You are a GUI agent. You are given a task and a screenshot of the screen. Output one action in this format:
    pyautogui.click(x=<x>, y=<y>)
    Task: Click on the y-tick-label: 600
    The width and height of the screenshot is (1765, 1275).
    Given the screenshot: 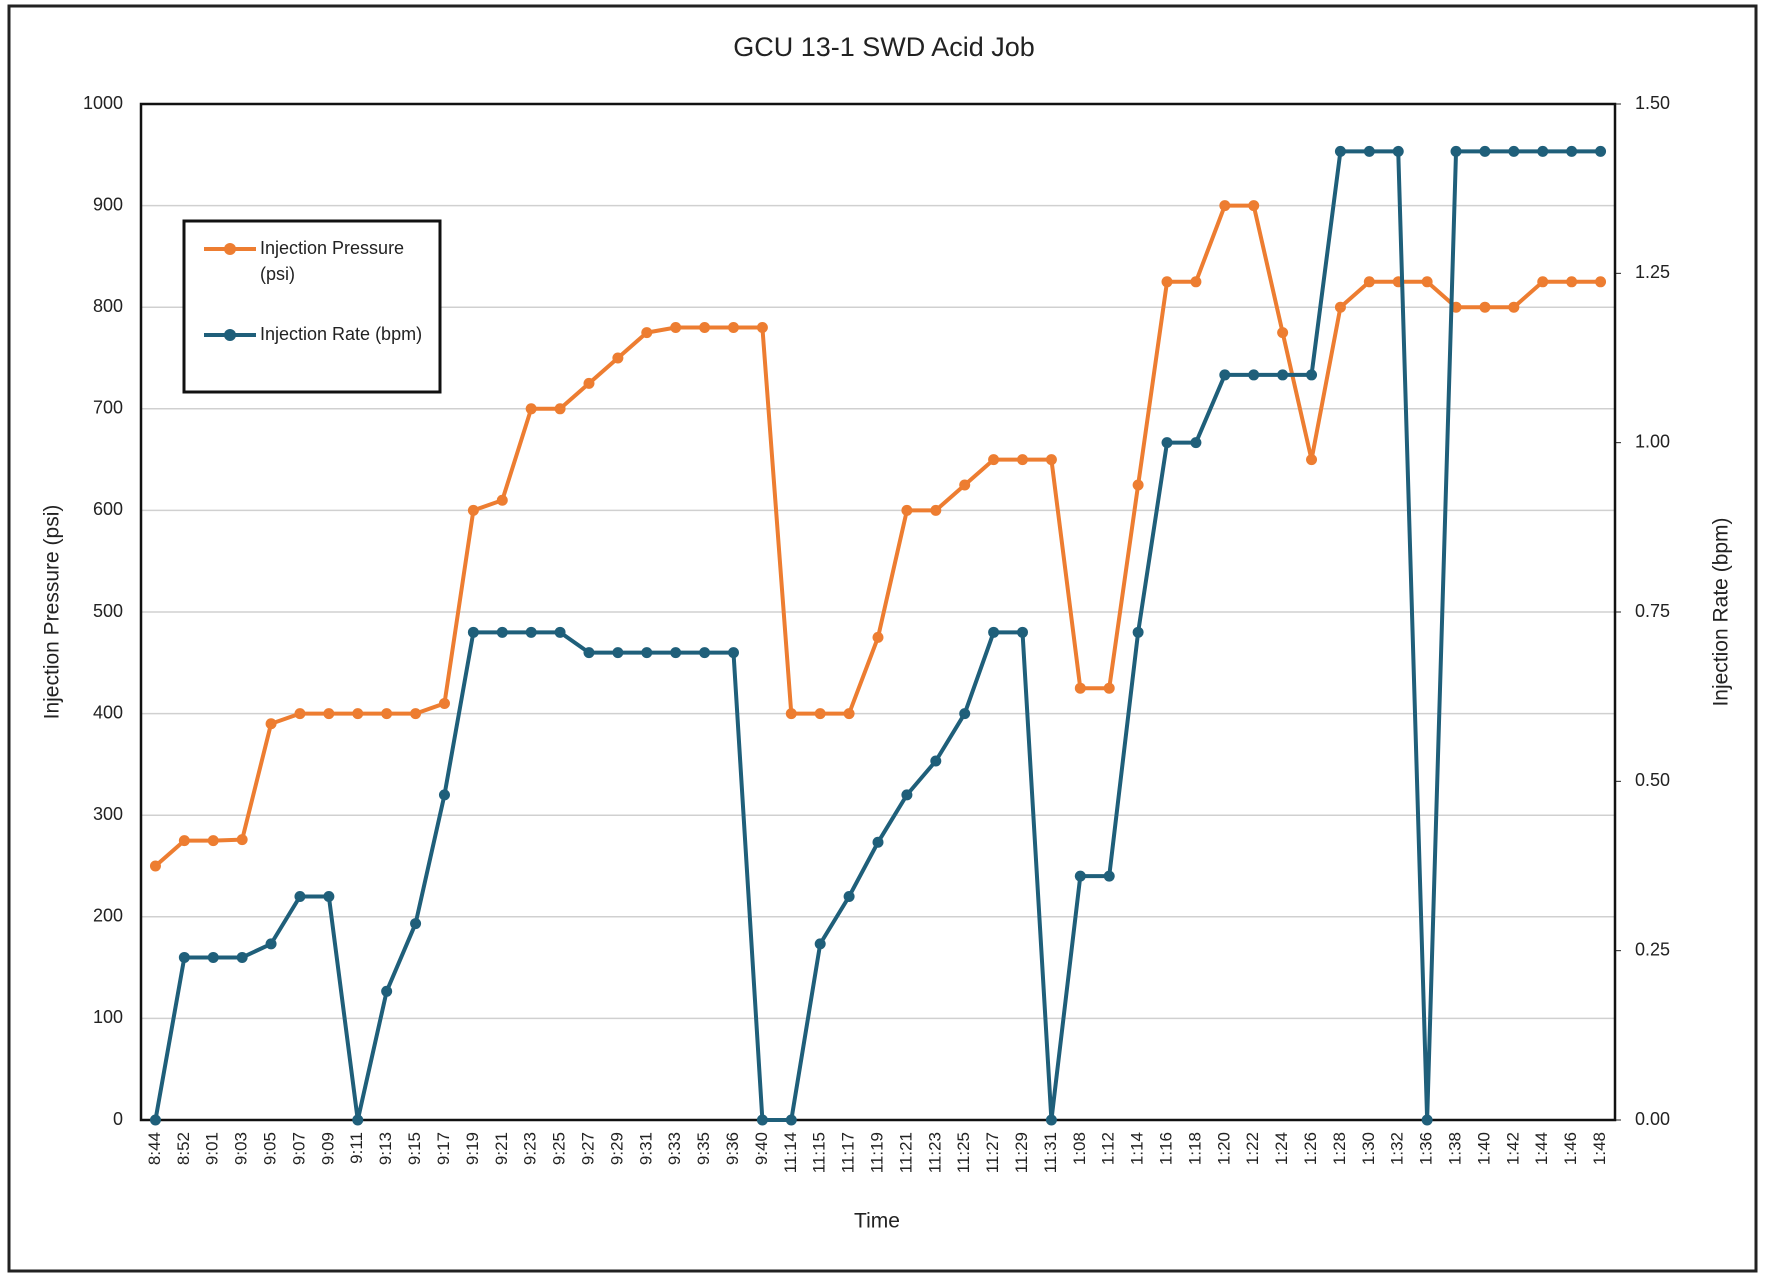 What is the action you would take?
    pyautogui.click(x=108, y=509)
    